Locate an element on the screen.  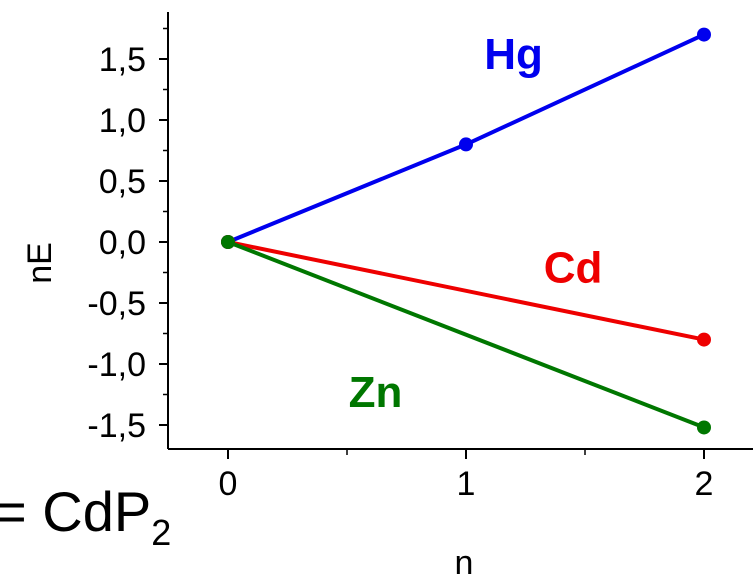
data-point-cd is located at coordinates (704, 339).